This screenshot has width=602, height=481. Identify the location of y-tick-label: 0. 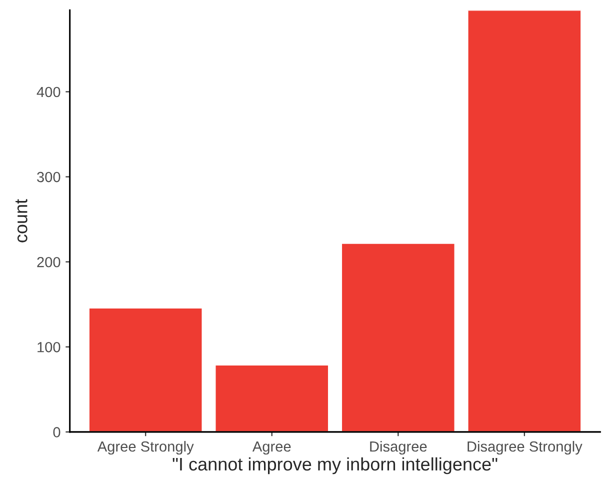
(56, 432).